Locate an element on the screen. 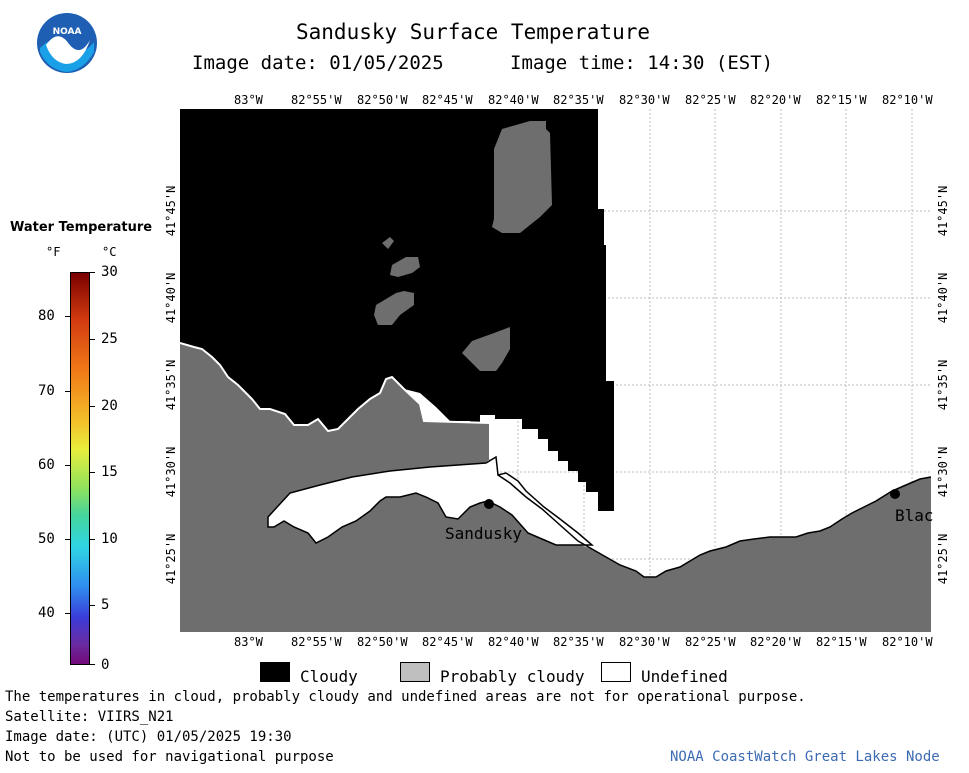 This screenshot has height=773, width=969. fahrenheit-tick-label: 80 is located at coordinates (46, 316).